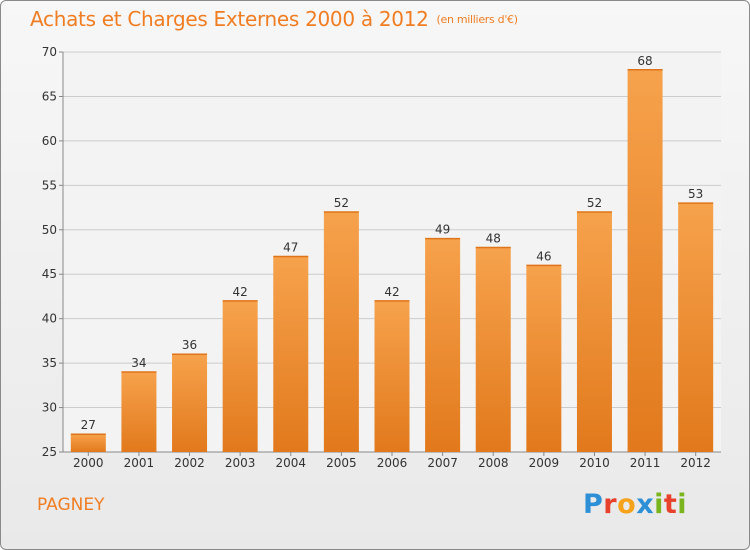  I want to click on data-label: 27, so click(88, 425).